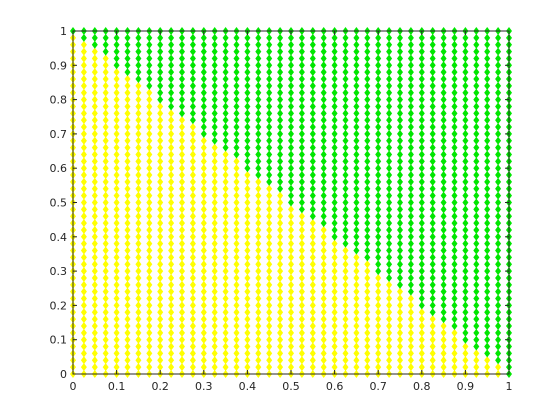 The image size is (560, 420). Describe the element at coordinates (59, 100) in the screenshot. I see `y-tick-label: 0.8` at that location.